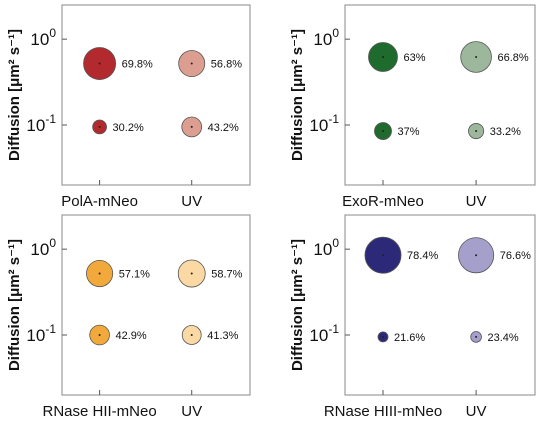 The height and width of the screenshot is (423, 550). I want to click on fraction-label: 33.2%, so click(505, 132).